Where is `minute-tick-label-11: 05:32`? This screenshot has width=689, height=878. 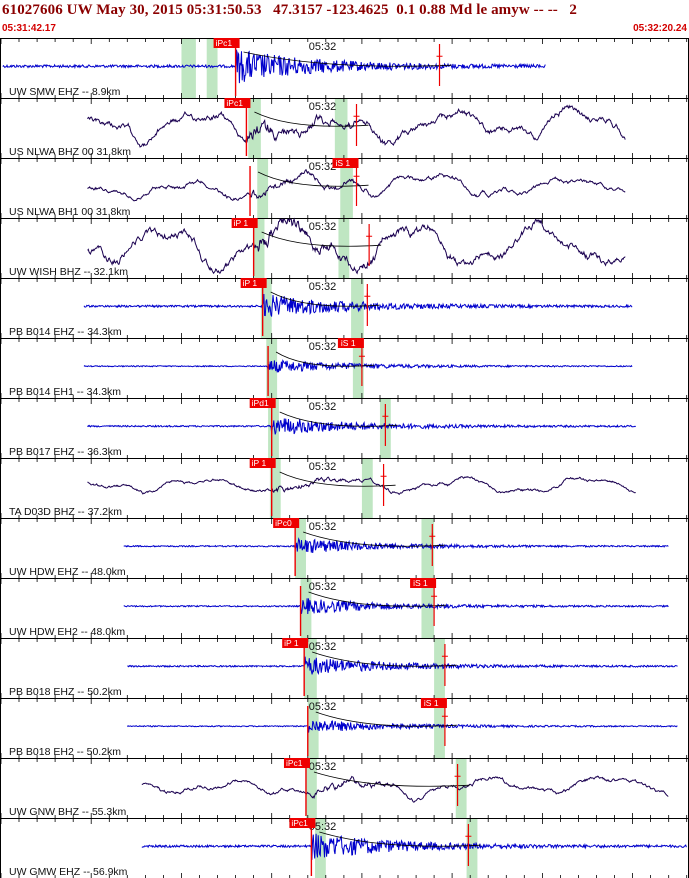
minute-tick-label-11: 05:32 is located at coordinates (323, 647).